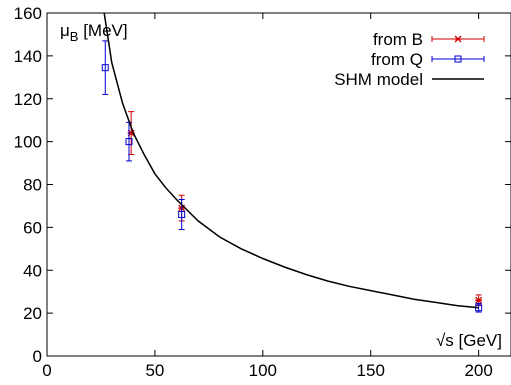 This screenshot has width=511, height=385. What do you see at coordinates (371, 370) in the screenshot?
I see `x-tick-label: 150` at bounding box center [371, 370].